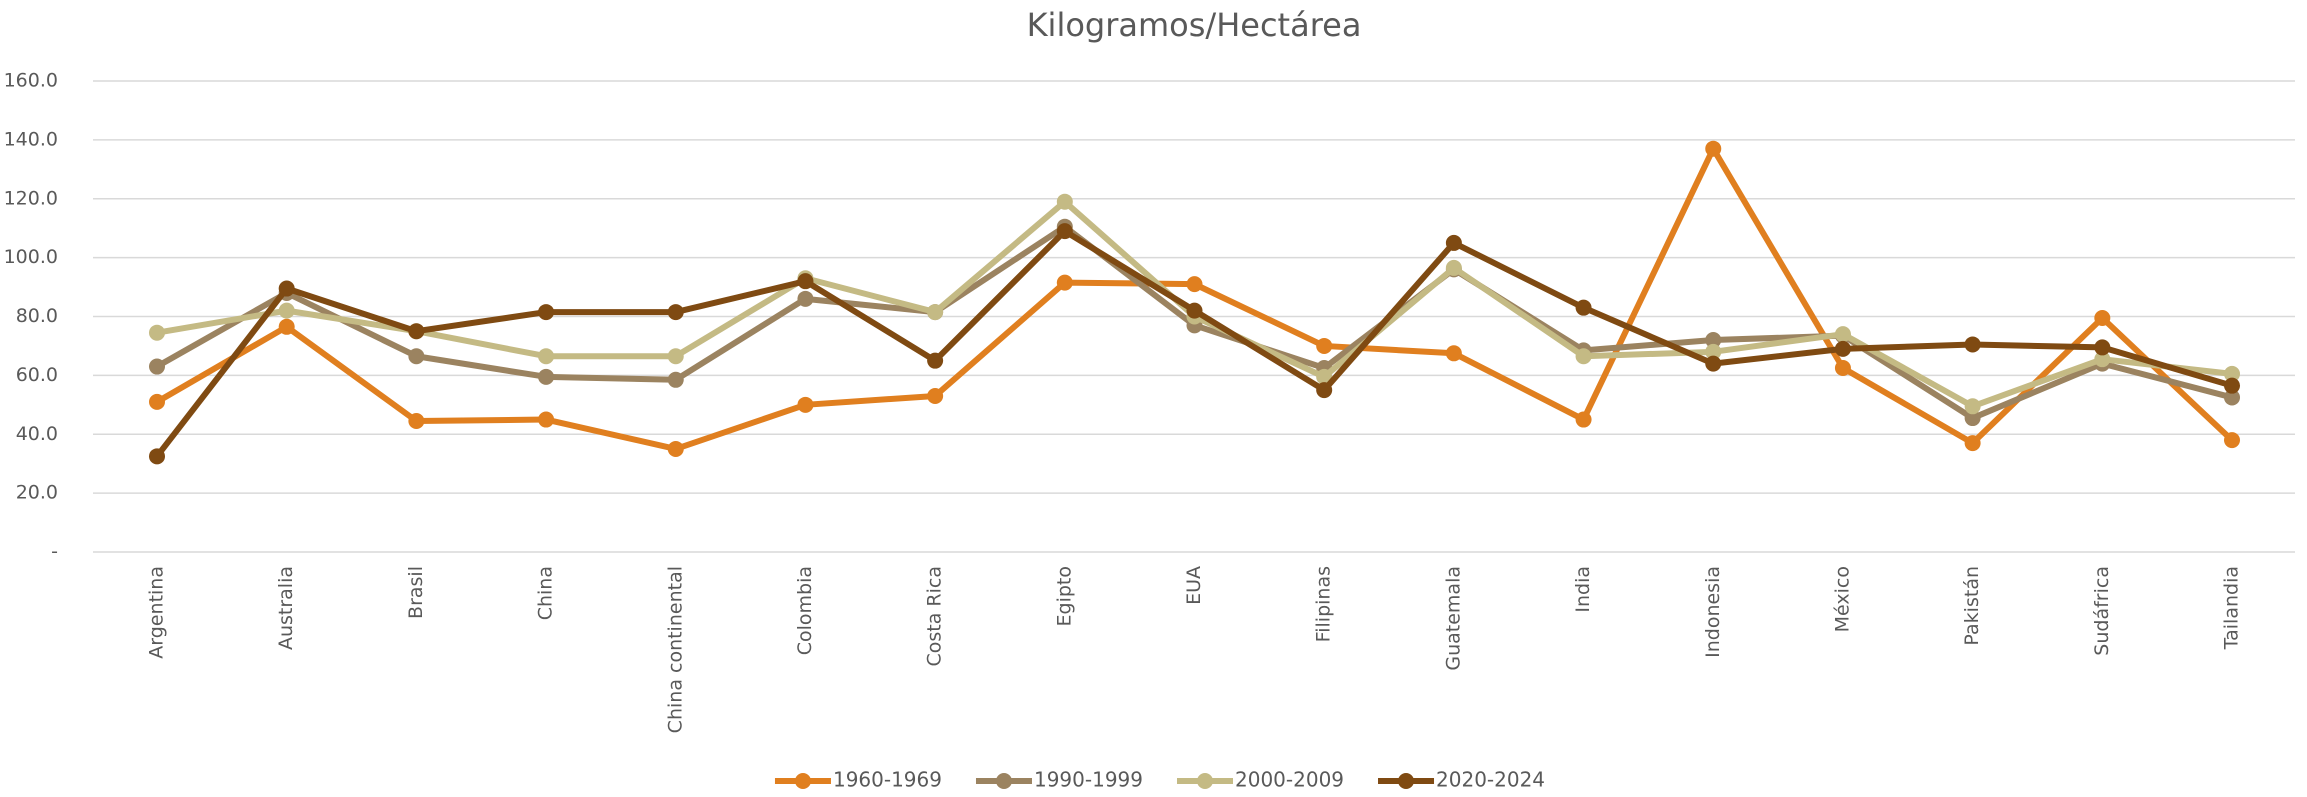 The width and height of the screenshot is (2307, 797). I want to click on x-tick-label: Sudáfrica, so click(2102, 611).